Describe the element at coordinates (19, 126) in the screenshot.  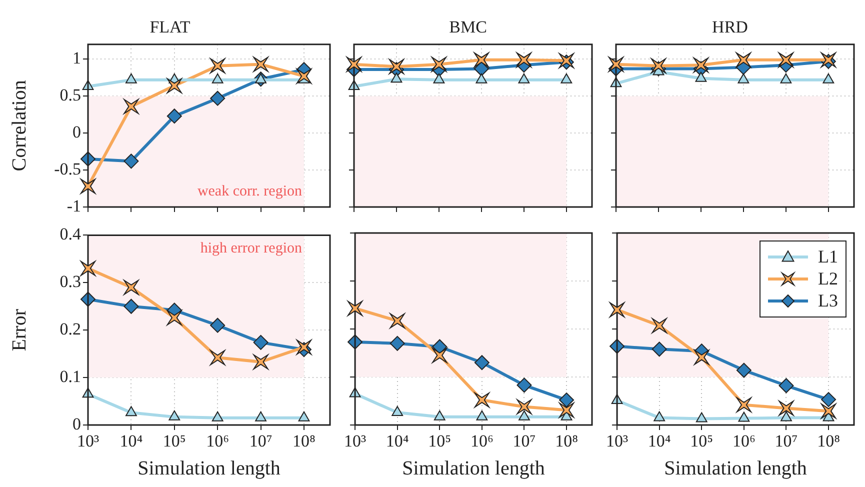
I see `y-axis-title: Correlation` at that location.